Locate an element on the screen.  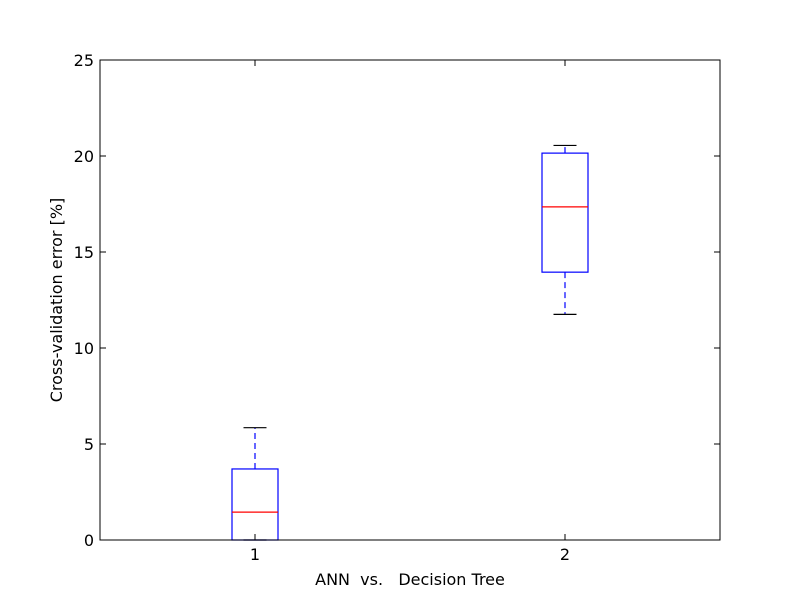
y-tick-label: 5 is located at coordinates (89, 444).